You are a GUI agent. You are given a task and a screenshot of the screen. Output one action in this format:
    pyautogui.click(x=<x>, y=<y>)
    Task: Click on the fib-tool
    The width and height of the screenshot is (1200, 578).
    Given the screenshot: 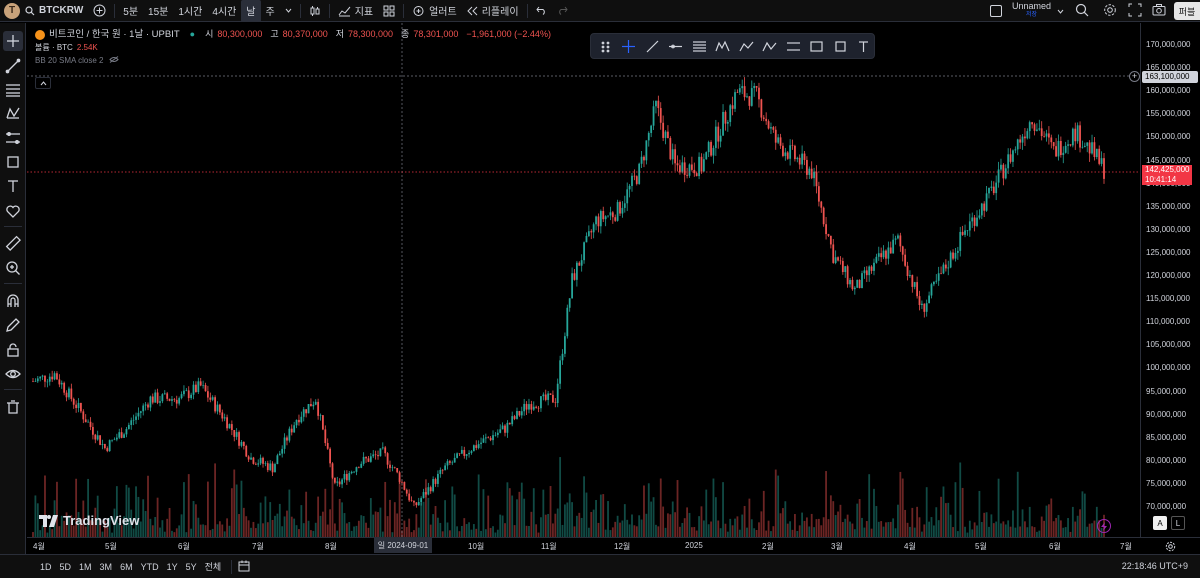 What is the action you would take?
    pyautogui.click(x=13, y=90)
    